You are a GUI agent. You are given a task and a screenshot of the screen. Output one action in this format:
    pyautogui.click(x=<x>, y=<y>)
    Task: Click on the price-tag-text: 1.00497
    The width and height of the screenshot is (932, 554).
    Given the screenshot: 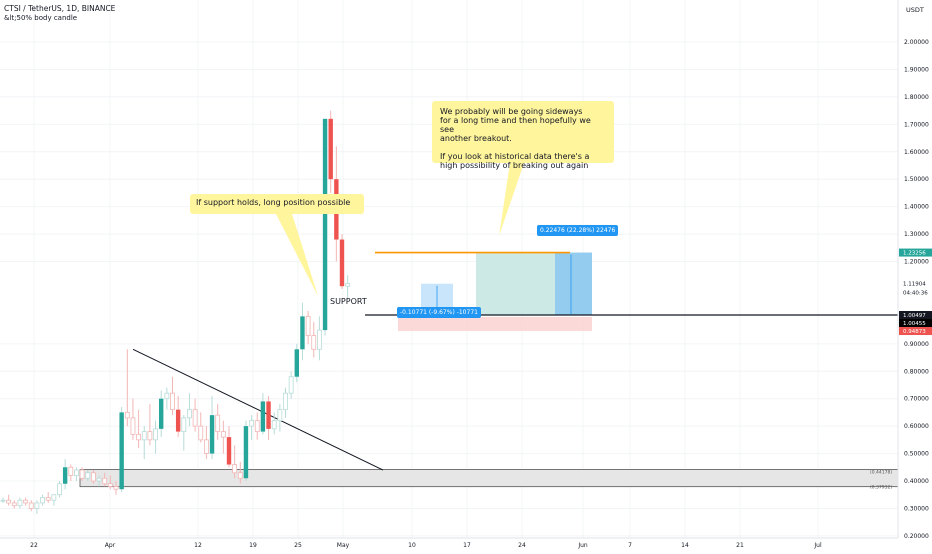 What is the action you would take?
    pyautogui.click(x=914, y=316)
    